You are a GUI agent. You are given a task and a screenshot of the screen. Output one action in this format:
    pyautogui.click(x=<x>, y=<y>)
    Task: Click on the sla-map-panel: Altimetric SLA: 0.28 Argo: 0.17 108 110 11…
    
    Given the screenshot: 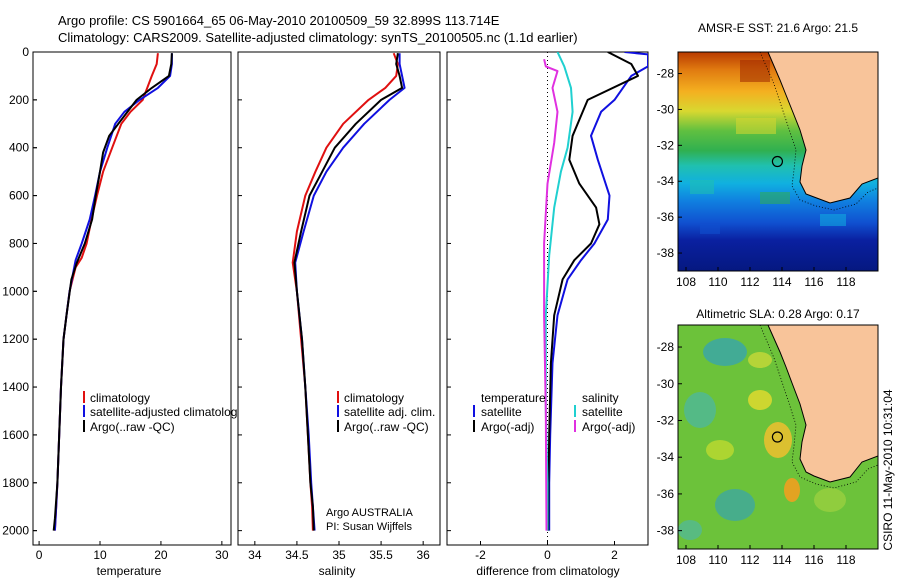 What is the action you would take?
    pyautogui.click(x=768, y=437)
    